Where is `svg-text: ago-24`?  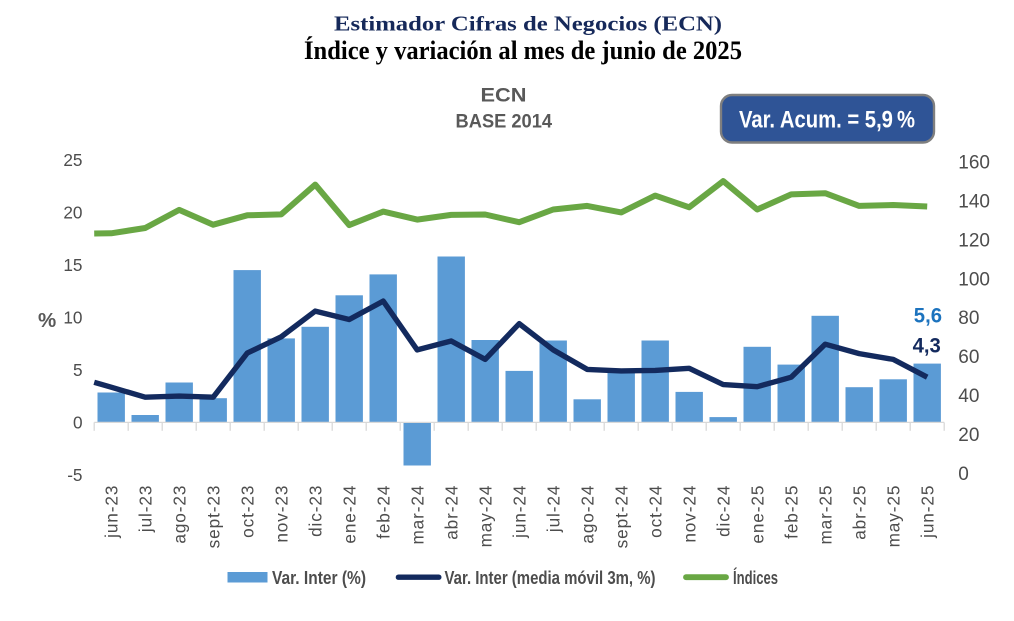
svg-text: ago-24 is located at coordinates (588, 514).